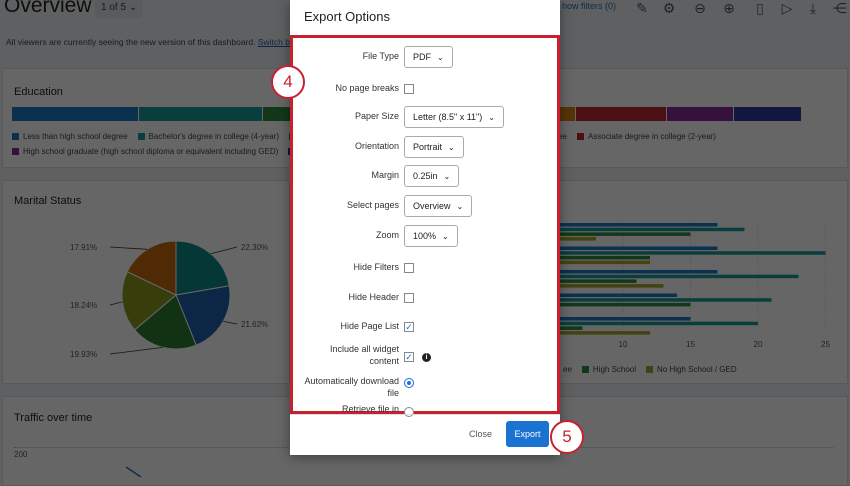  I want to click on hide-filters-checkbox, so click(409, 268).